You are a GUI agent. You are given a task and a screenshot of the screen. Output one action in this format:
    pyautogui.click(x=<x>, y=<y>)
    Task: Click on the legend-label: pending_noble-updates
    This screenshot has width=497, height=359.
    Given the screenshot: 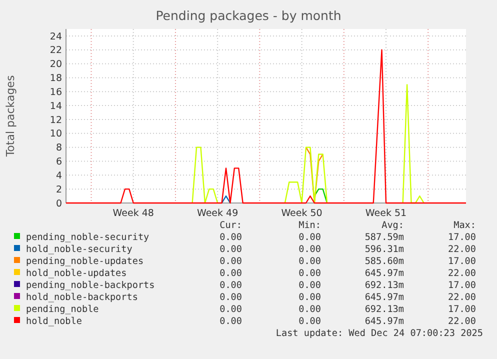 What is the action you would take?
    pyautogui.click(x=85, y=261)
    